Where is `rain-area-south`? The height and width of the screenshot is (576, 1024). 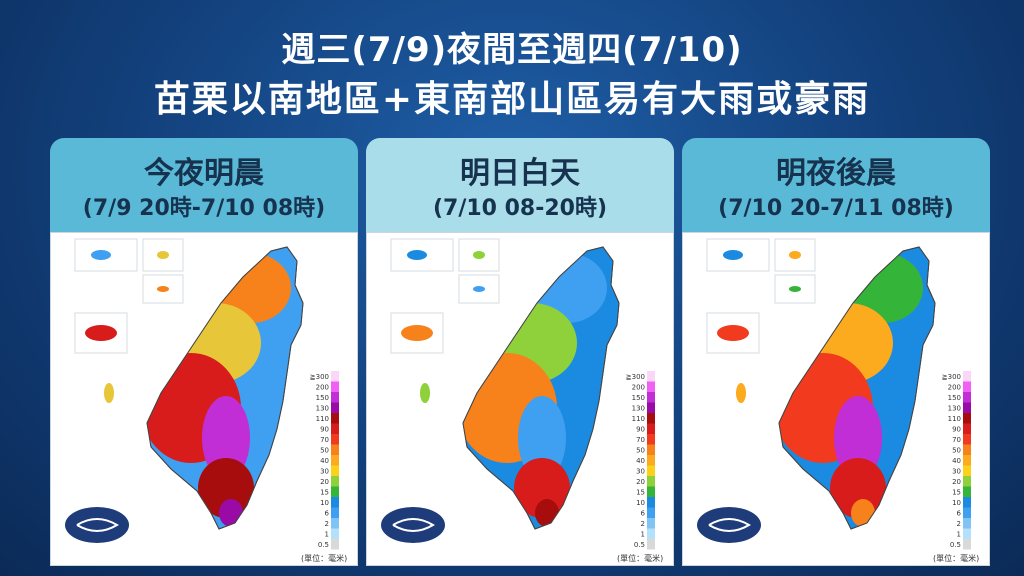 rain-area-south is located at coordinates (226, 488).